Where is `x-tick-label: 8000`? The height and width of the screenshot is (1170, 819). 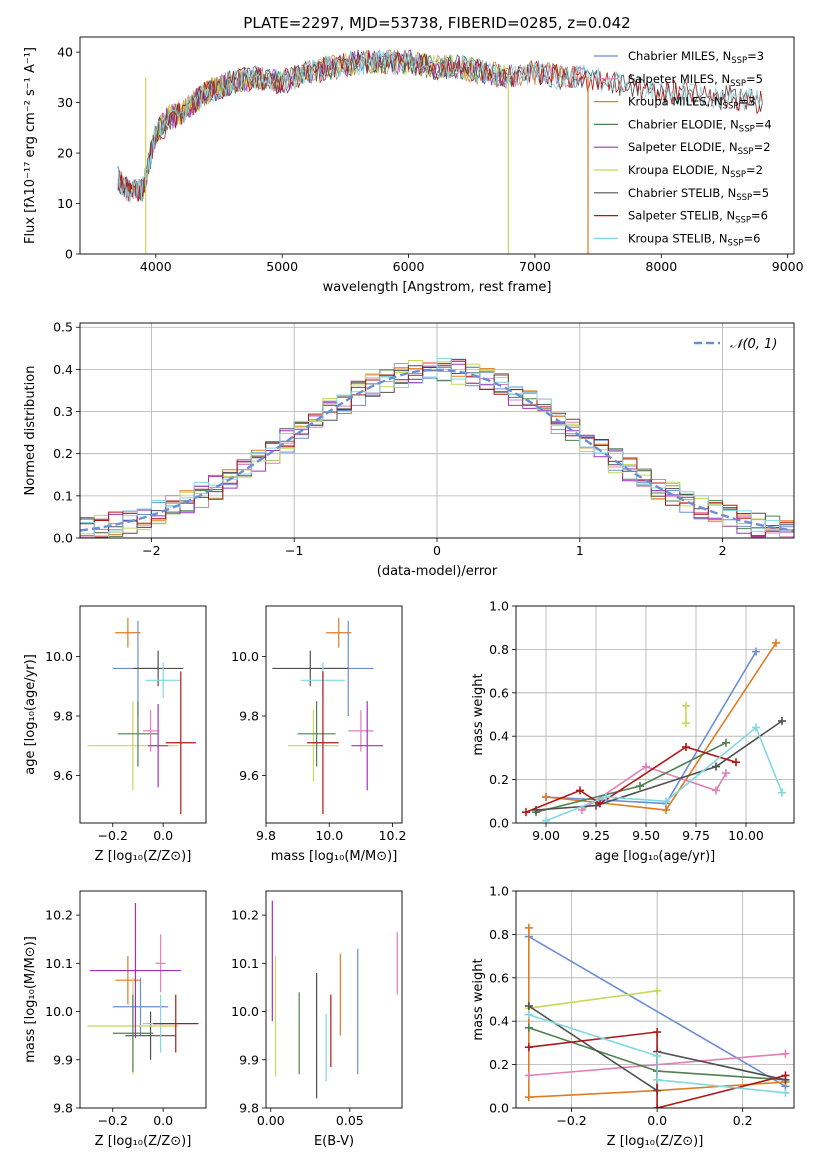 x-tick-label: 8000 is located at coordinates (661, 266).